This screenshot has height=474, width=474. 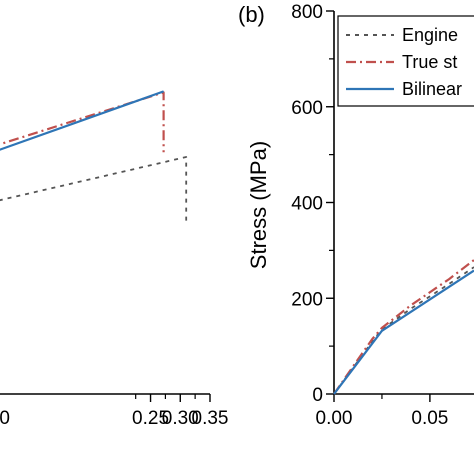 I want to click on right-series-solid-line, so click(x=403, y=332).